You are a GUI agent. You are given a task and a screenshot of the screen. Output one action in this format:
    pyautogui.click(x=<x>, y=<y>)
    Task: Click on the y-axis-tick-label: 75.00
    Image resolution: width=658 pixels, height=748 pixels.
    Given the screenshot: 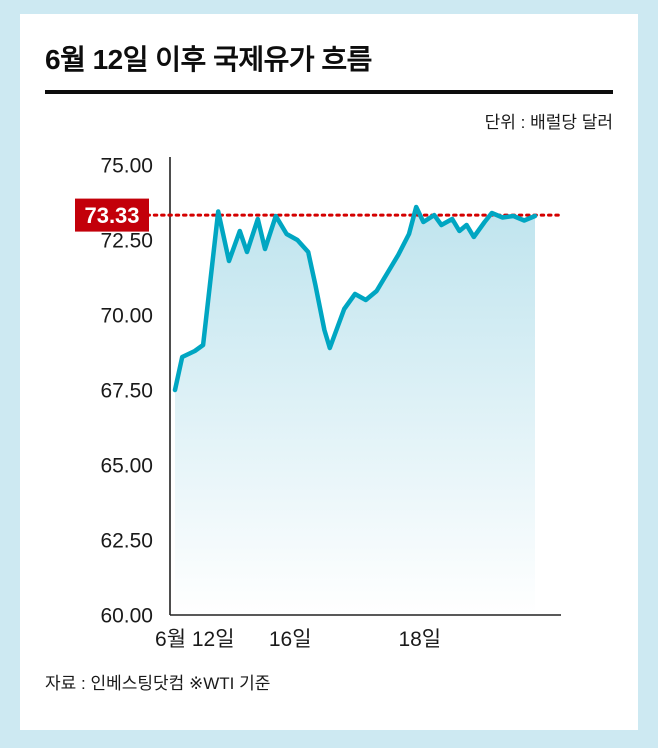 What is the action you would take?
    pyautogui.click(x=126, y=166)
    